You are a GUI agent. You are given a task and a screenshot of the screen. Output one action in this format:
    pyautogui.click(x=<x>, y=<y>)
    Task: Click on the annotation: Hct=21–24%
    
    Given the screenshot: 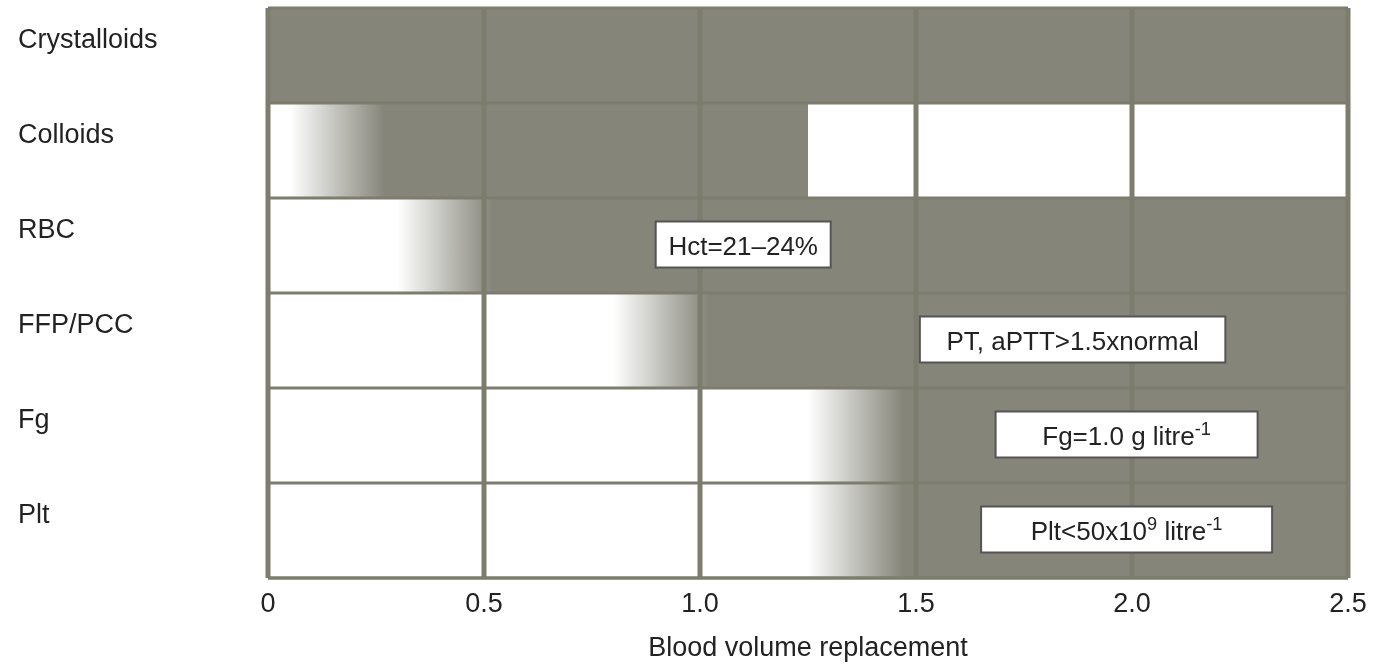 What is the action you would take?
    pyautogui.click(x=743, y=245)
    